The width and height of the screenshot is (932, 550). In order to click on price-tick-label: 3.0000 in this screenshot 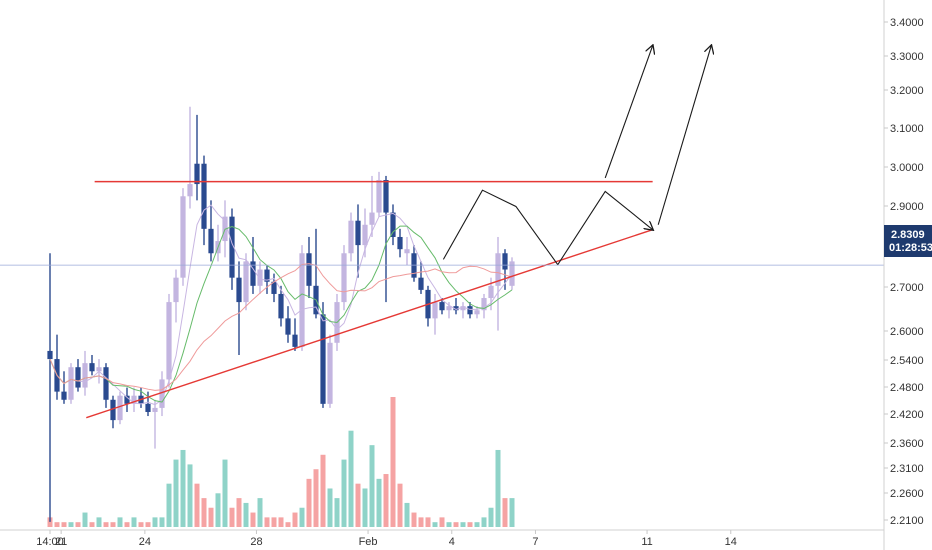, I will do `click(907, 168)`.